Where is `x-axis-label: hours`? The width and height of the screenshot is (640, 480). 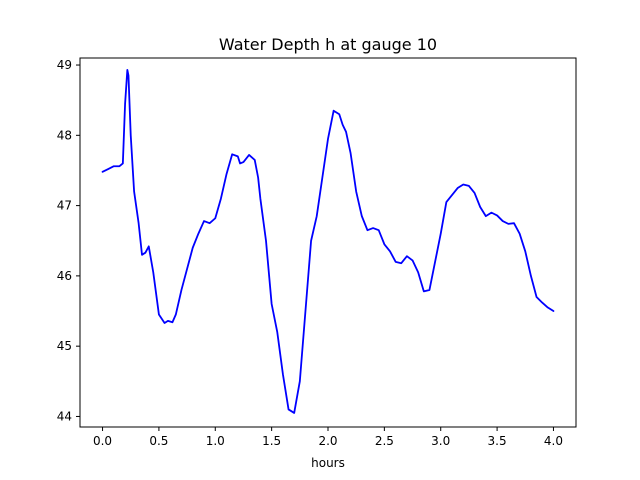
x-axis-label: hours is located at coordinates (328, 463).